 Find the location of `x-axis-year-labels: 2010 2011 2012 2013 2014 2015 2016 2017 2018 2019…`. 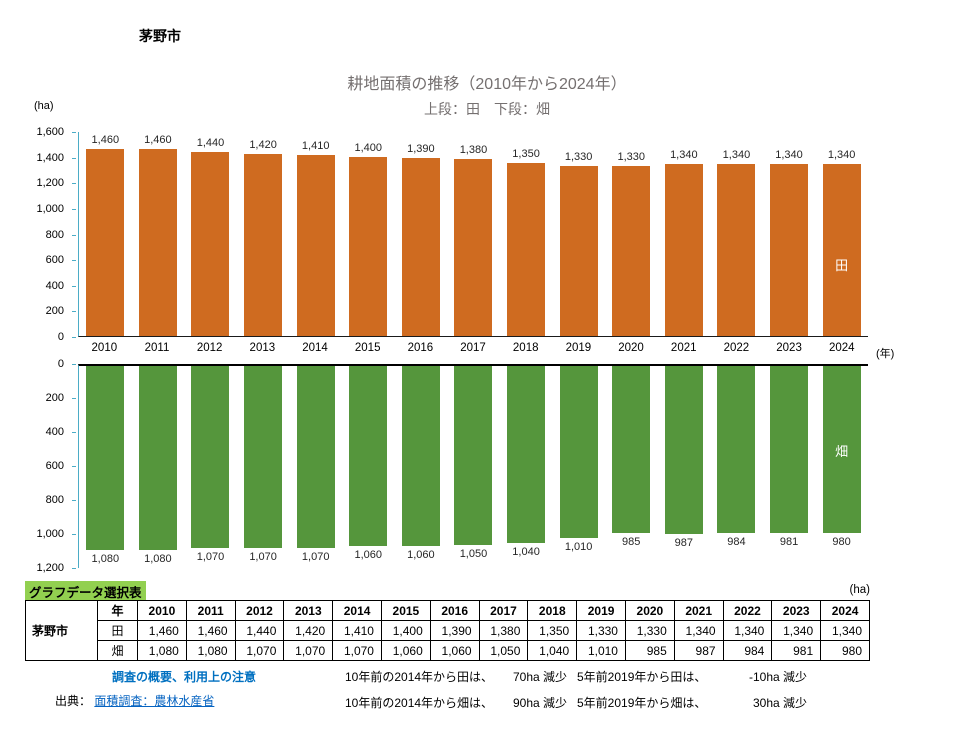

x-axis-year-labels: 2010 2011 2012 2013 2014 2015 2016 2017 2018 2019… is located at coordinates (473, 351).